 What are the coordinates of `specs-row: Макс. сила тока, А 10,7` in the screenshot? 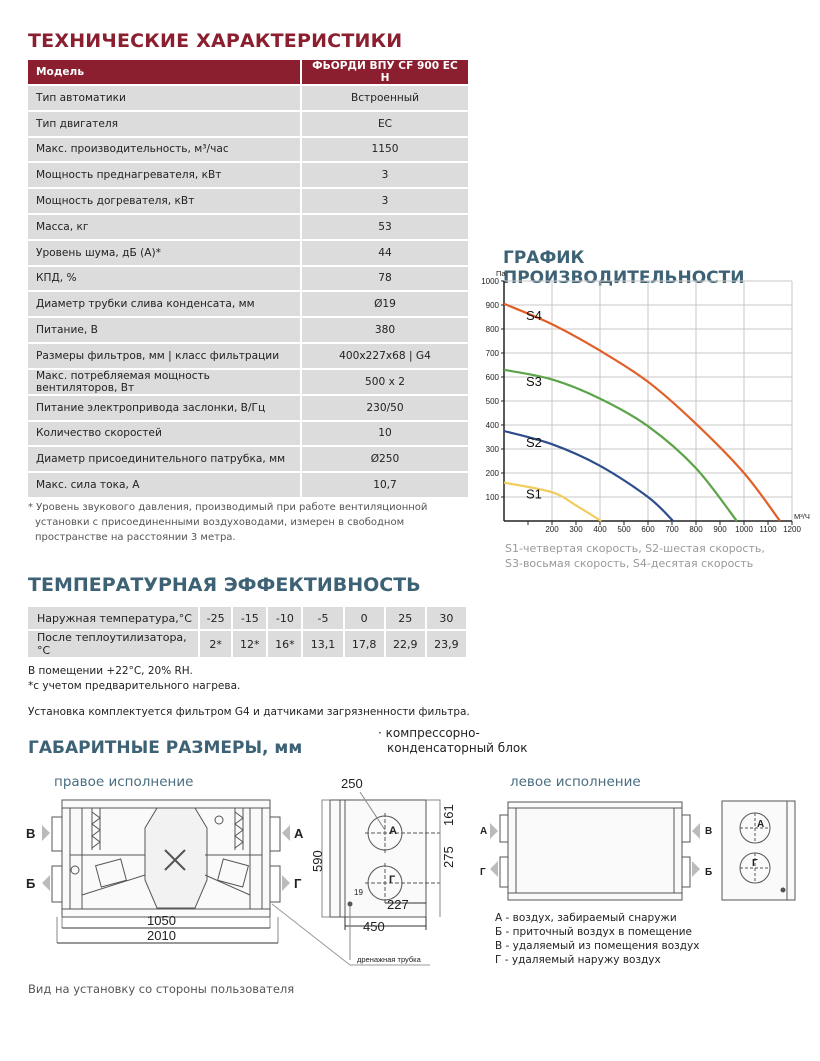 It's located at (248, 485).